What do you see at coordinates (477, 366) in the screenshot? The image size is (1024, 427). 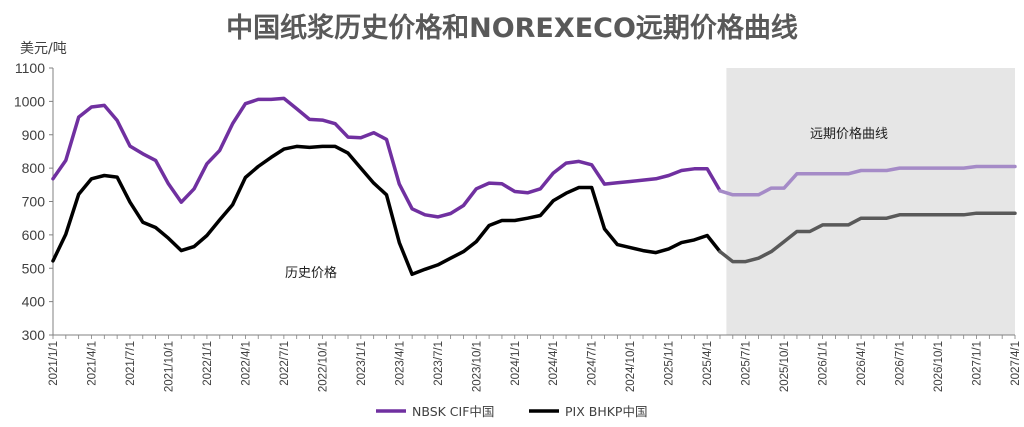 I see `x-tick-label: 2023/10/1` at bounding box center [477, 366].